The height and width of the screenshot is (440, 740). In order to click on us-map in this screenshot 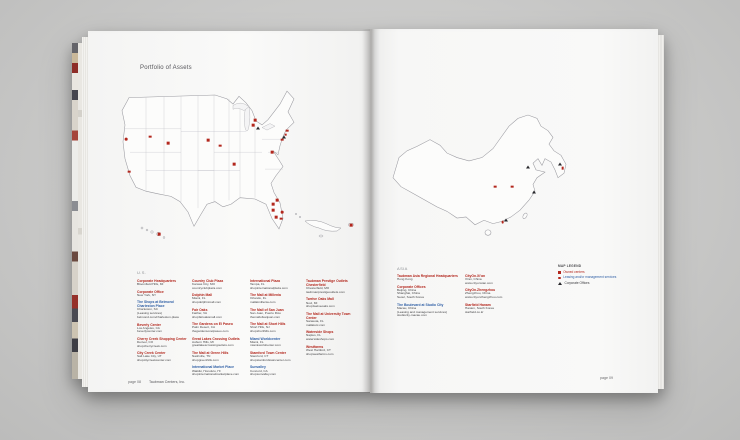, I will do `click(237, 168)`.